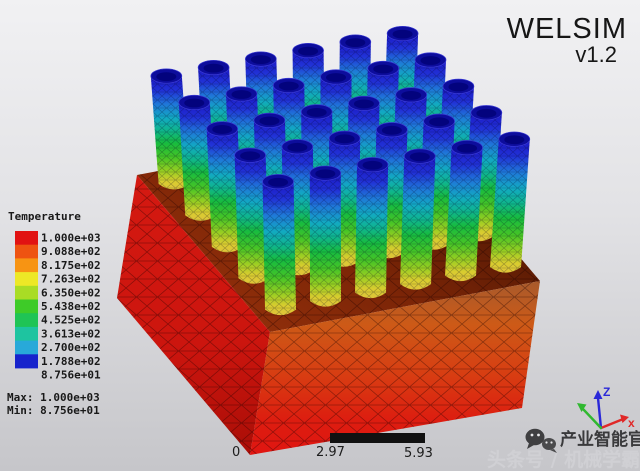  What do you see at coordinates (71, 347) in the screenshot?
I see `legend-value: 2.700e+02` at bounding box center [71, 347].